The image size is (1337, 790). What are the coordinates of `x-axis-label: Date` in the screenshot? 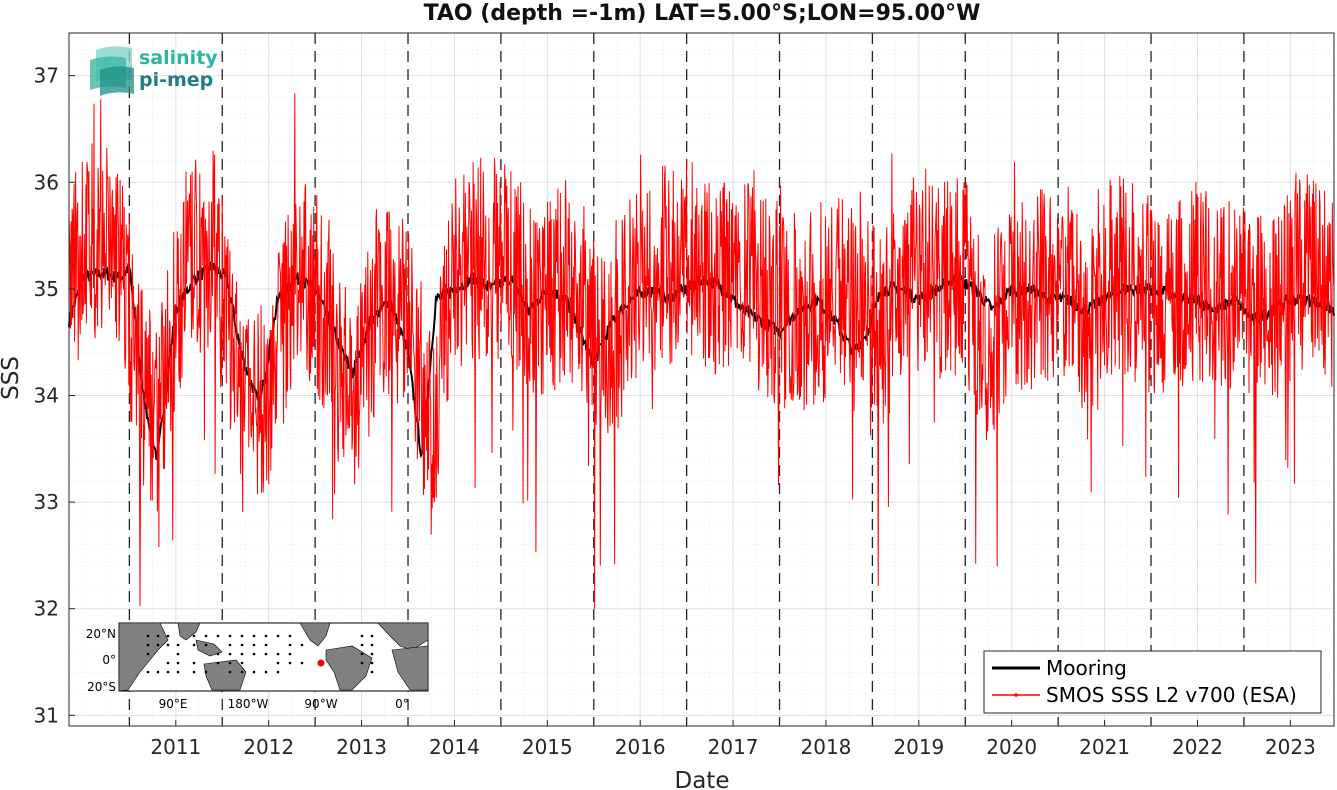 It's located at (702, 779).